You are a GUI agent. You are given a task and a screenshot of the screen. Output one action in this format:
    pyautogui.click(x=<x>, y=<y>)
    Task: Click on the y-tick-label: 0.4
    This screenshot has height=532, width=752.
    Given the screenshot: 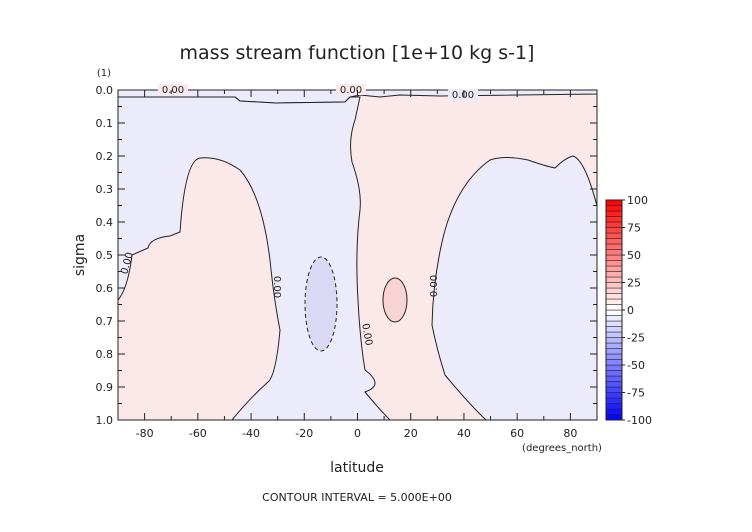 What is the action you would take?
    pyautogui.click(x=105, y=222)
    